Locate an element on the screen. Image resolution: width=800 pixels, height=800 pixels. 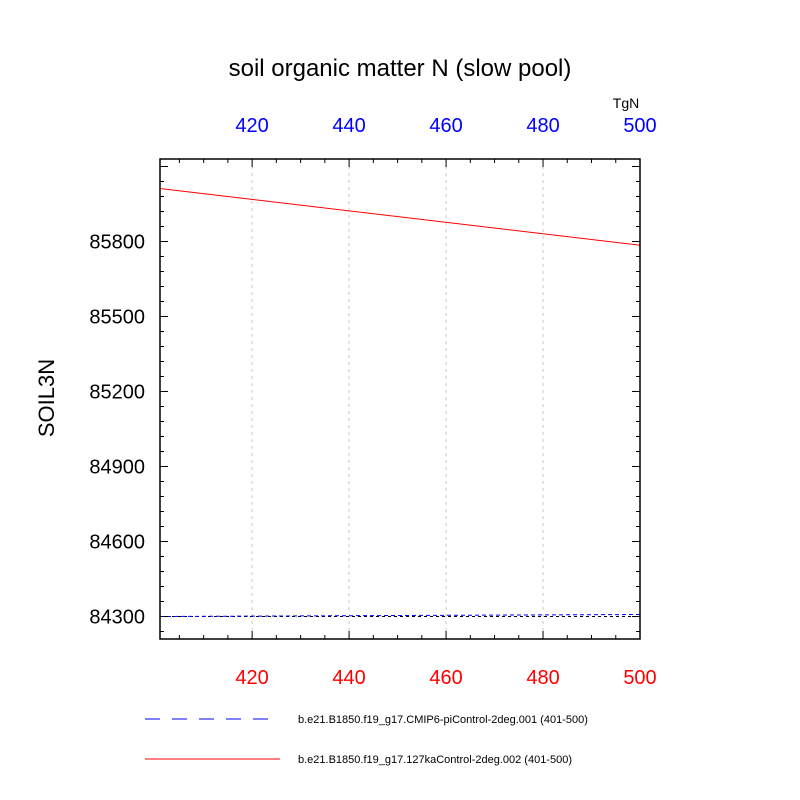
units-label: TgN is located at coordinates (626, 103).